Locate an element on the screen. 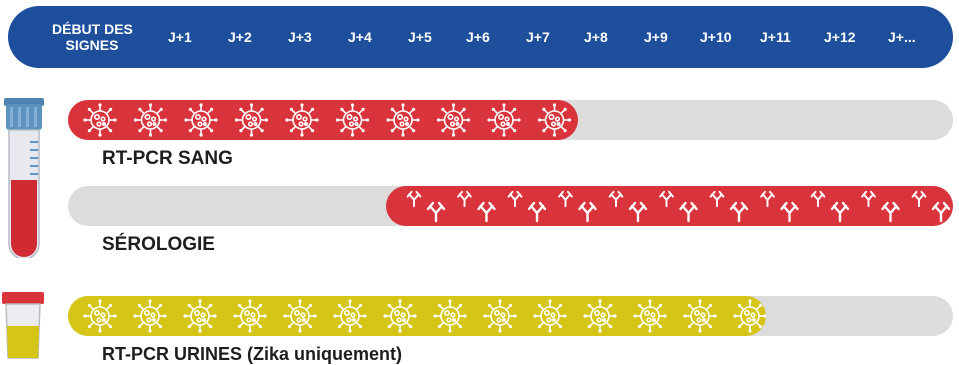 The width and height of the screenshot is (959, 365). day-label-1: J+1 is located at coordinates (180, 37).